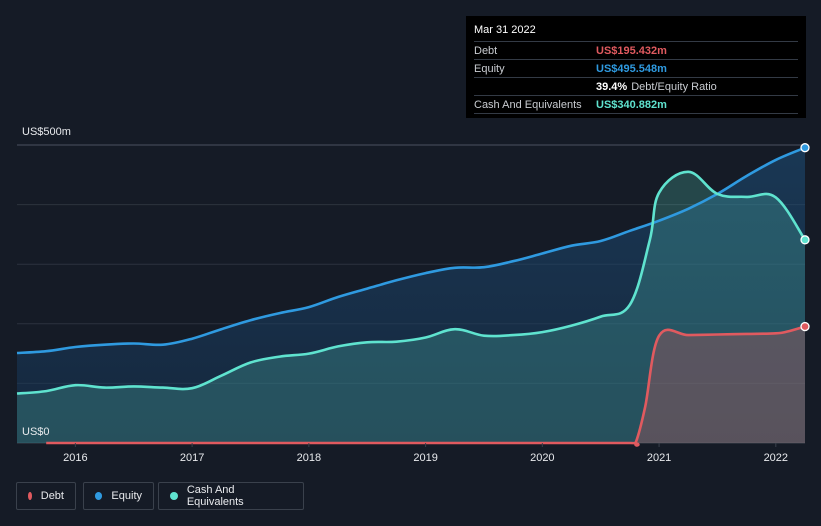 This screenshot has width=821, height=526. What do you see at coordinates (659, 458) in the screenshot?
I see `x-tick-label: 2021` at bounding box center [659, 458].